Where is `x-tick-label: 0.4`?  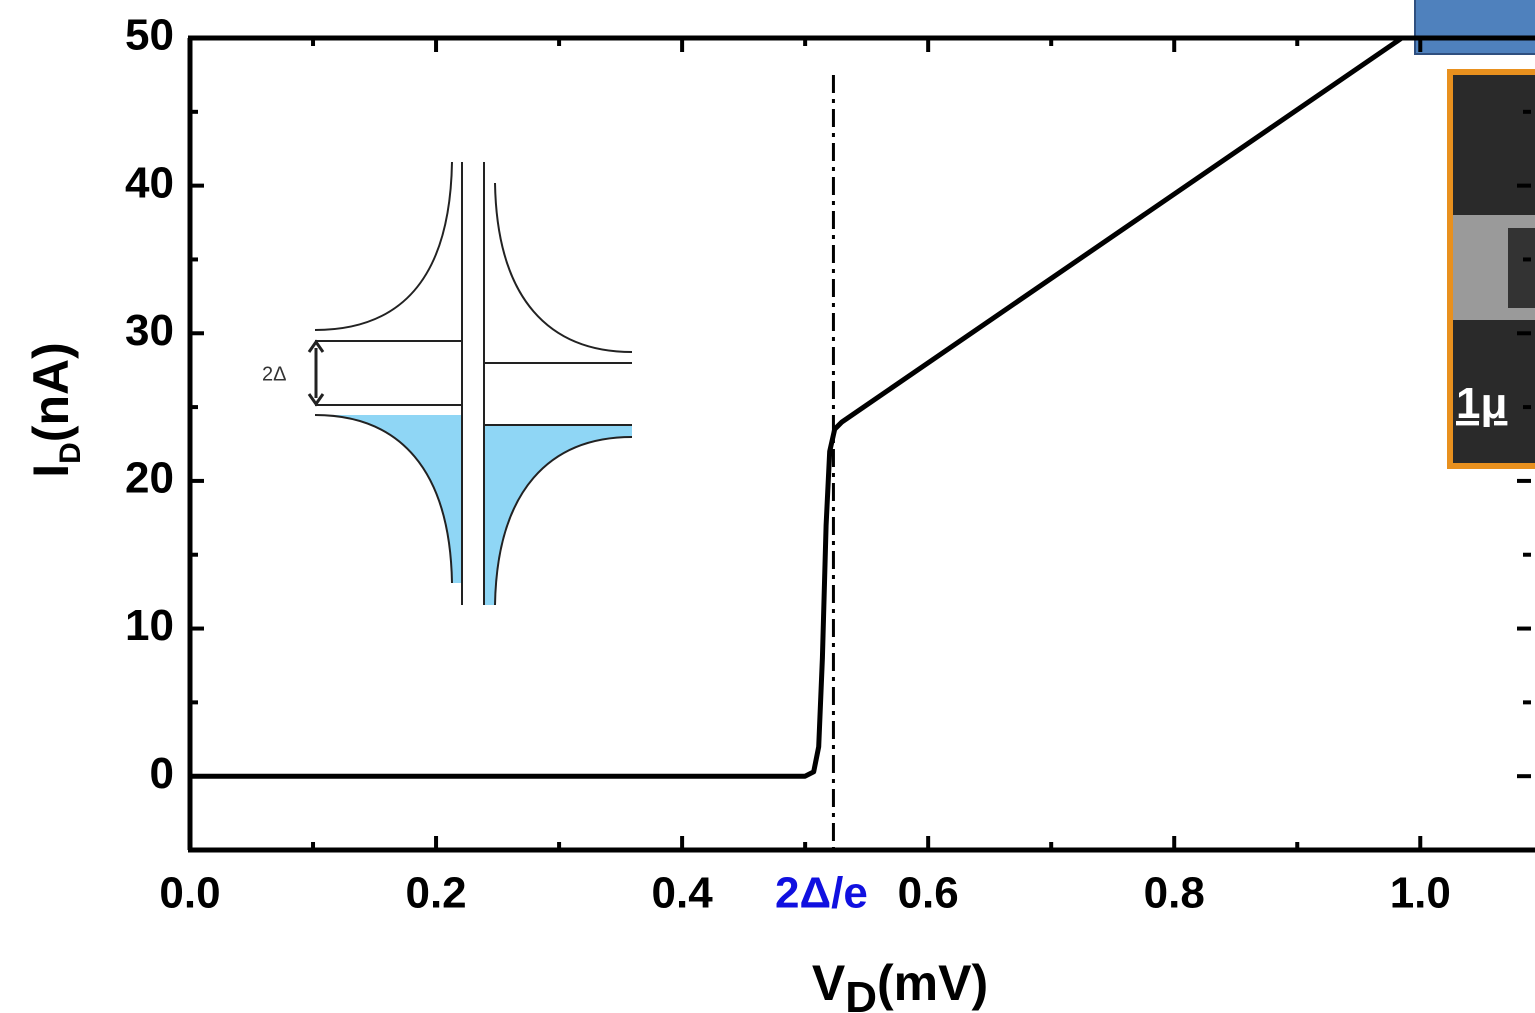 x-tick-label: 0.4 is located at coordinates (683, 893).